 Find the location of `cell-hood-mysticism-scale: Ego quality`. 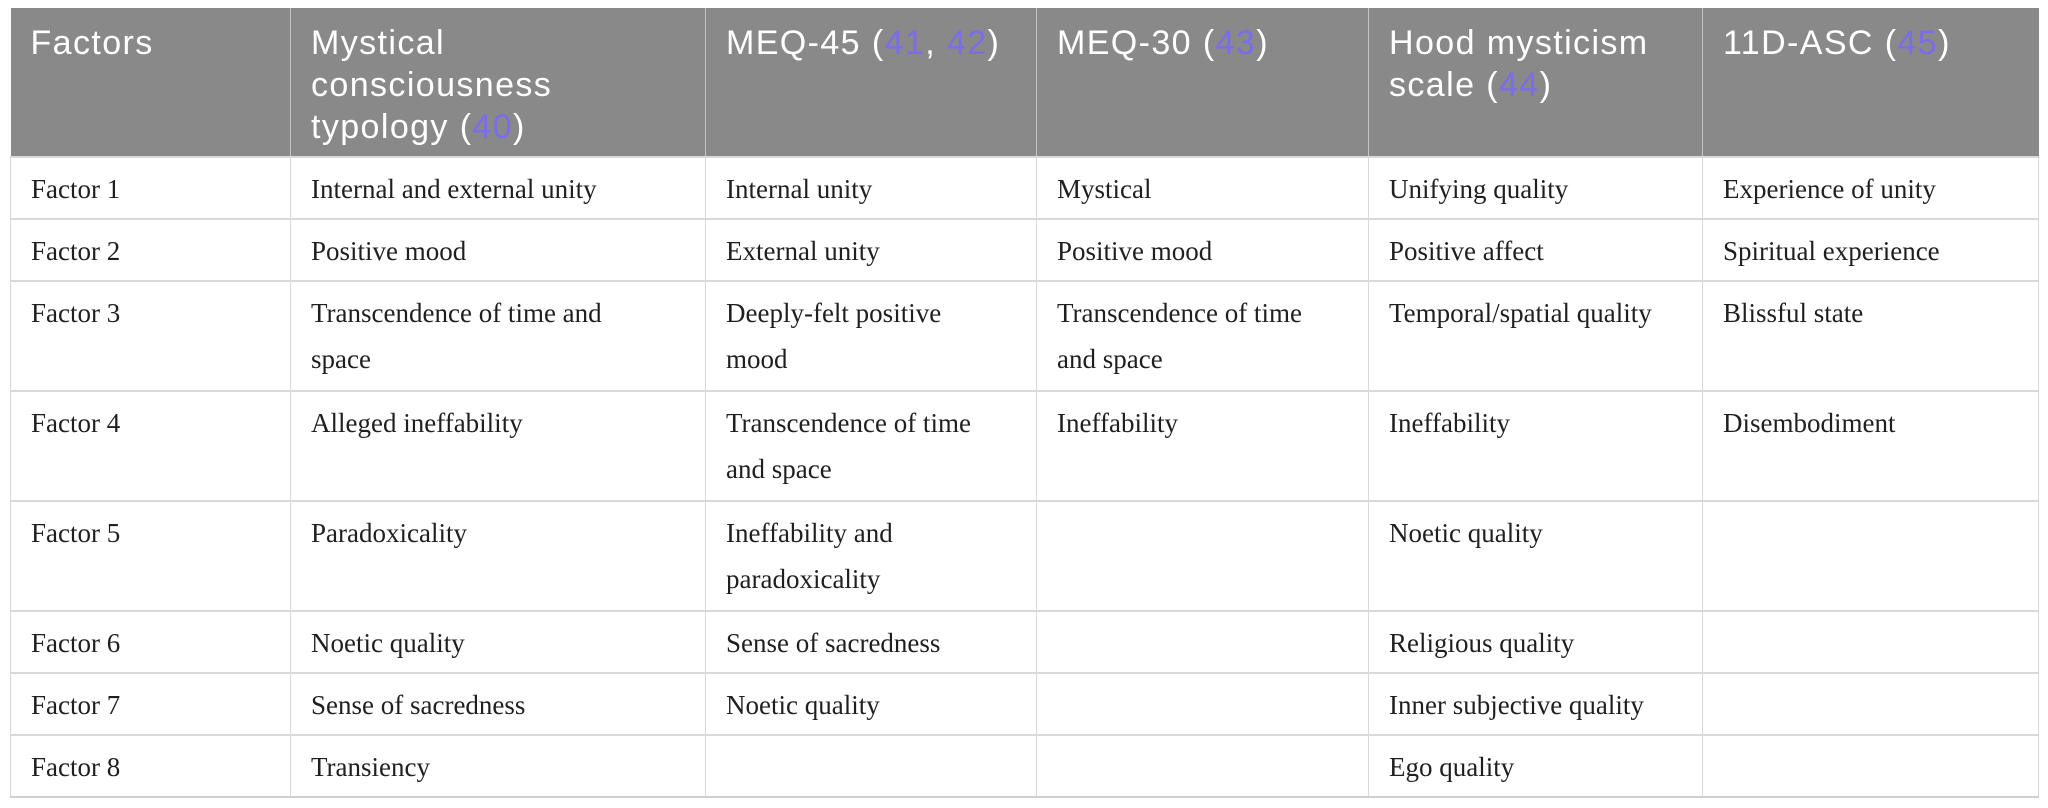

cell-hood-mysticism-scale: Ego quality is located at coordinates (1535, 766).